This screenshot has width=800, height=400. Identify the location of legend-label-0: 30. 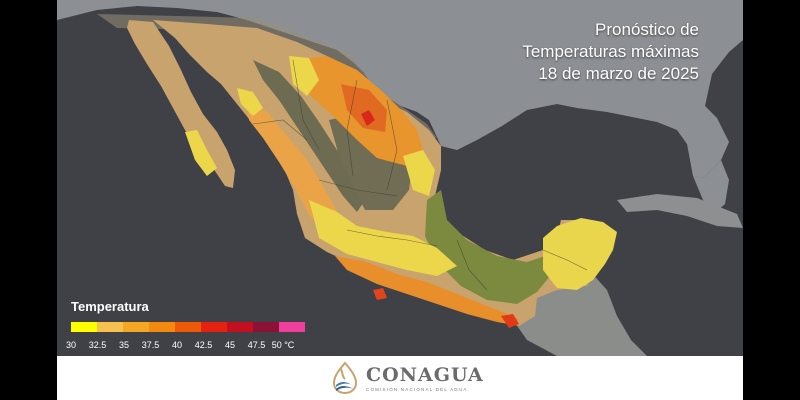
(71, 345).